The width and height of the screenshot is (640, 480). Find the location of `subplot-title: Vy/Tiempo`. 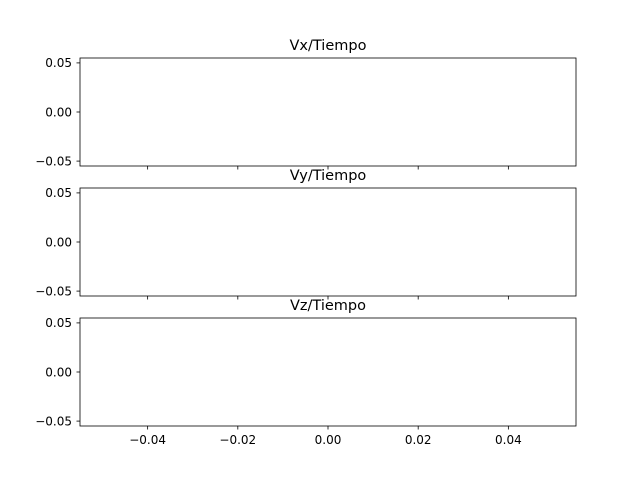

subplot-title: Vy/Tiempo is located at coordinates (328, 176).